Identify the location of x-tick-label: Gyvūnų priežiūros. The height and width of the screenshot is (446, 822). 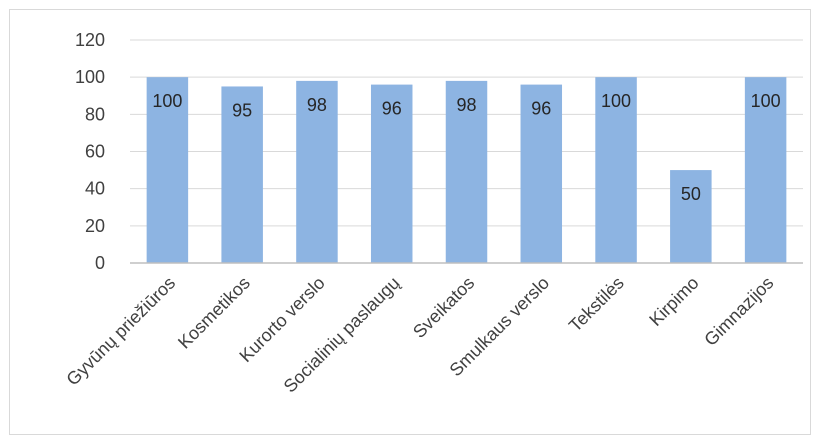
(120, 331).